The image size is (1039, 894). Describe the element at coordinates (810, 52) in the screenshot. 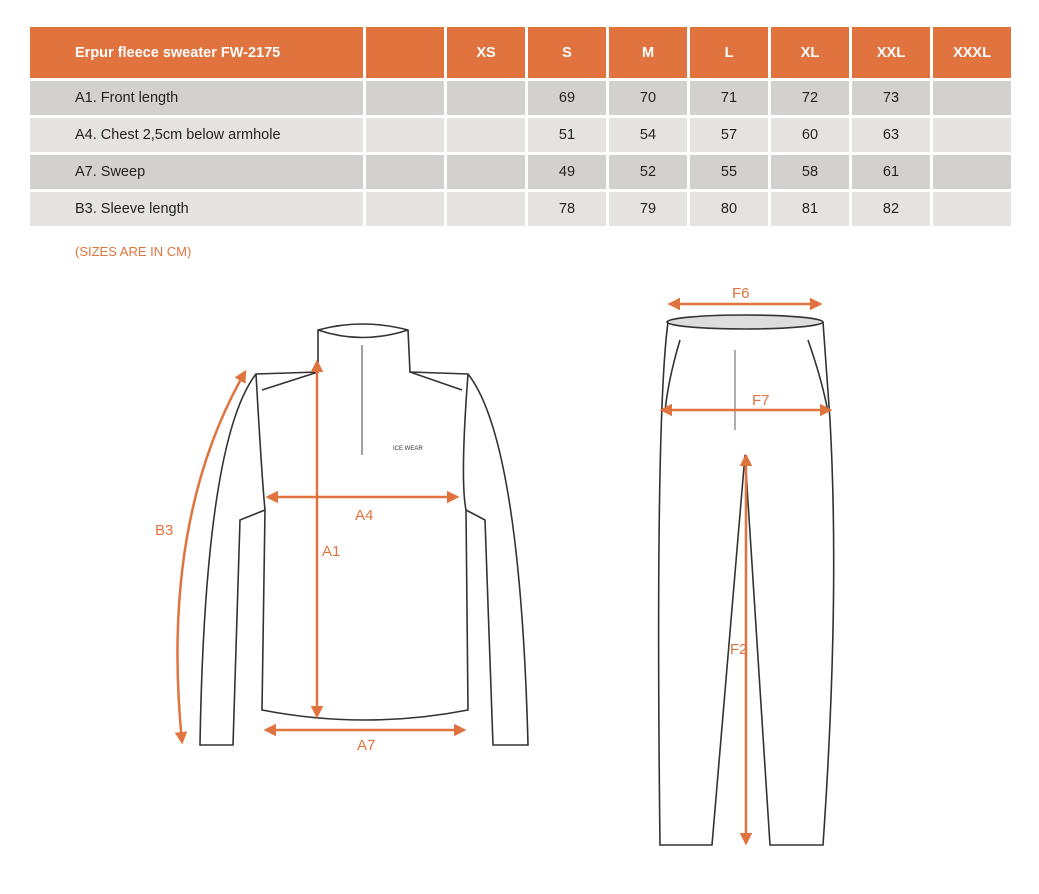

I see `size-header: XL` at that location.